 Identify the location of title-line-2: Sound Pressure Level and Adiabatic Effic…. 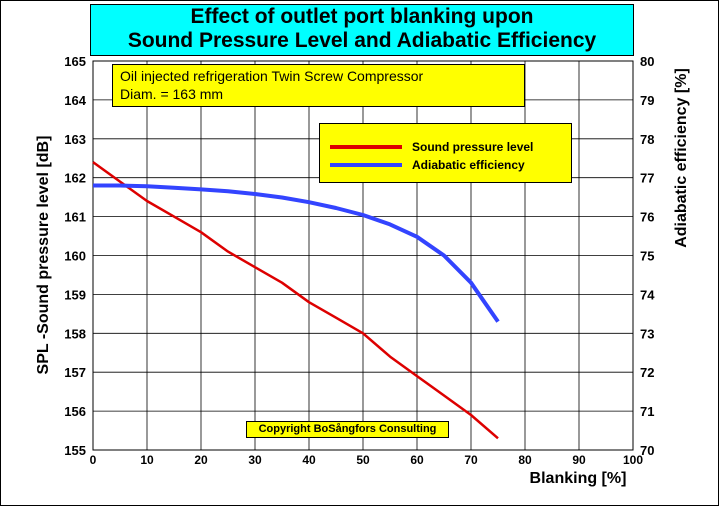
(362, 40).